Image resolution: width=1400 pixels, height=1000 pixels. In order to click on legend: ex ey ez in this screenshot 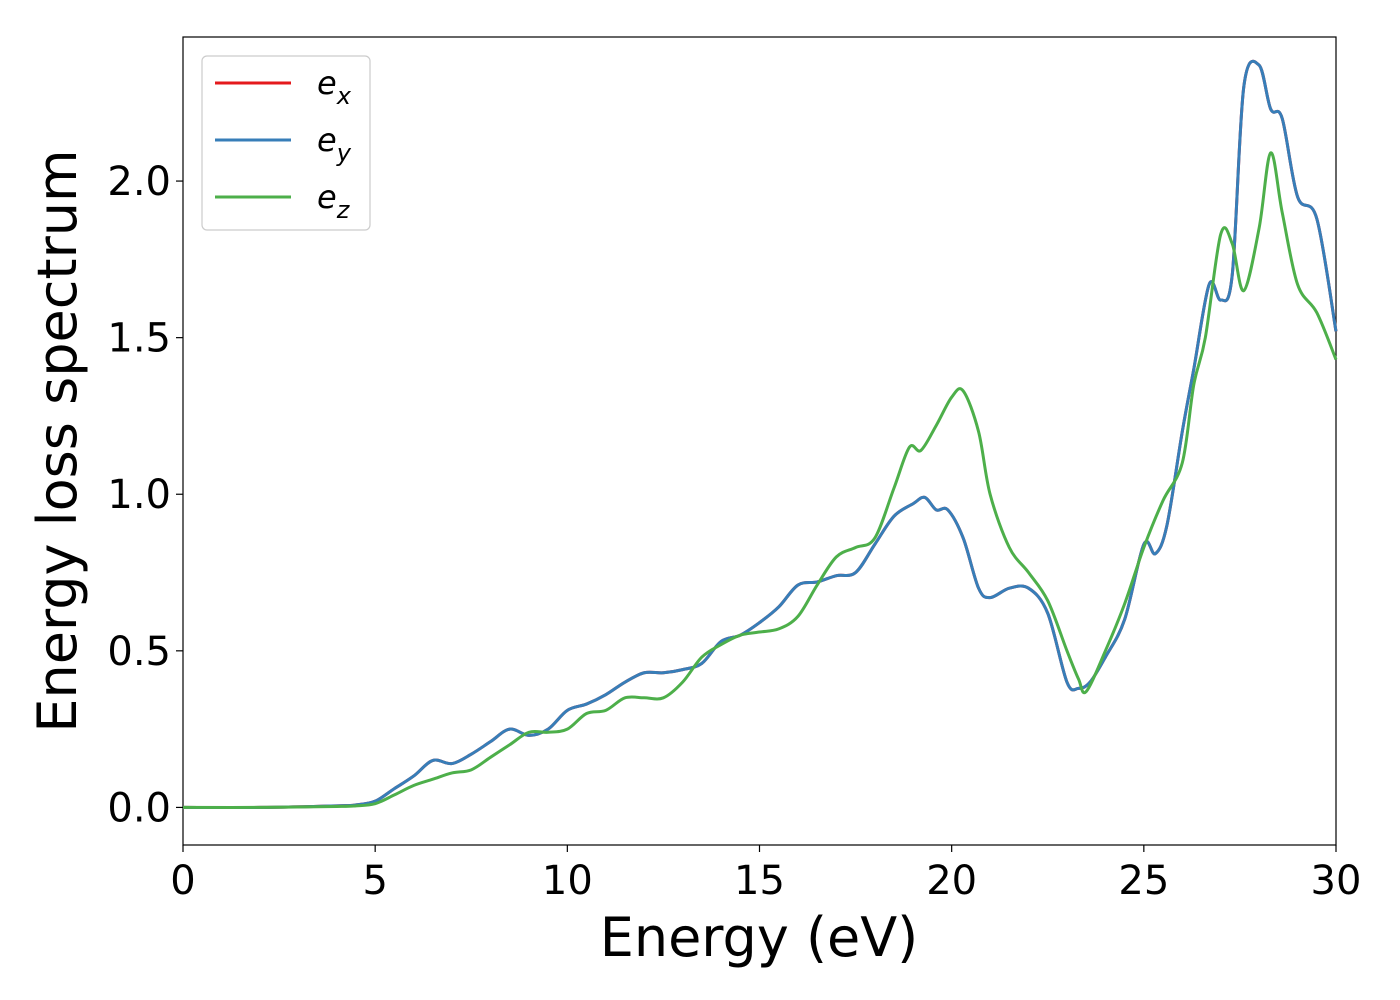, I will do `click(286, 143)`.